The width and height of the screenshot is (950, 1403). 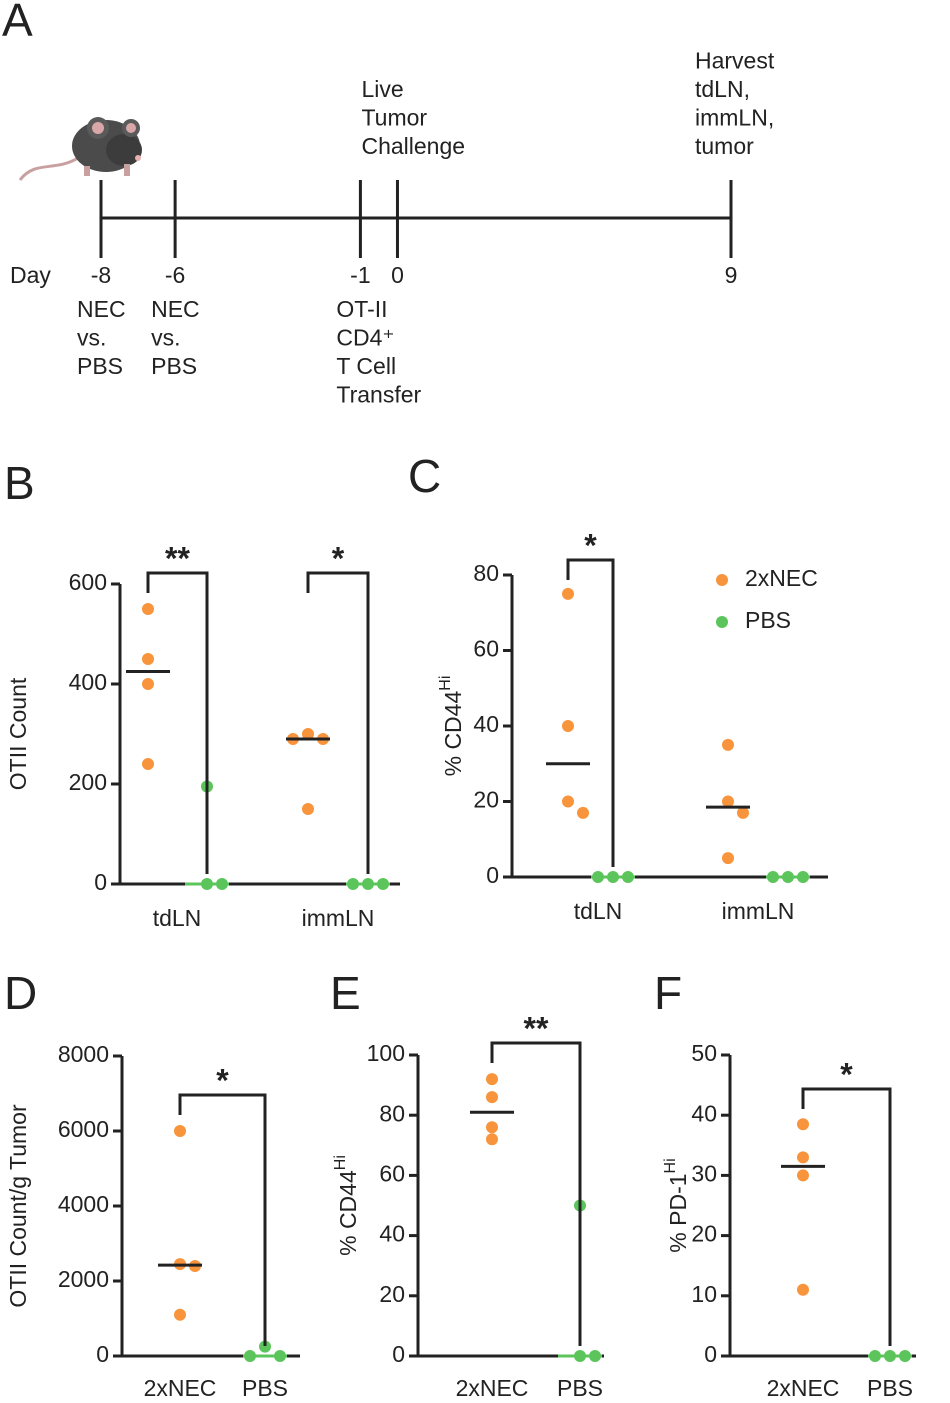 I want to click on panel-letter: F, so click(x=668, y=993).